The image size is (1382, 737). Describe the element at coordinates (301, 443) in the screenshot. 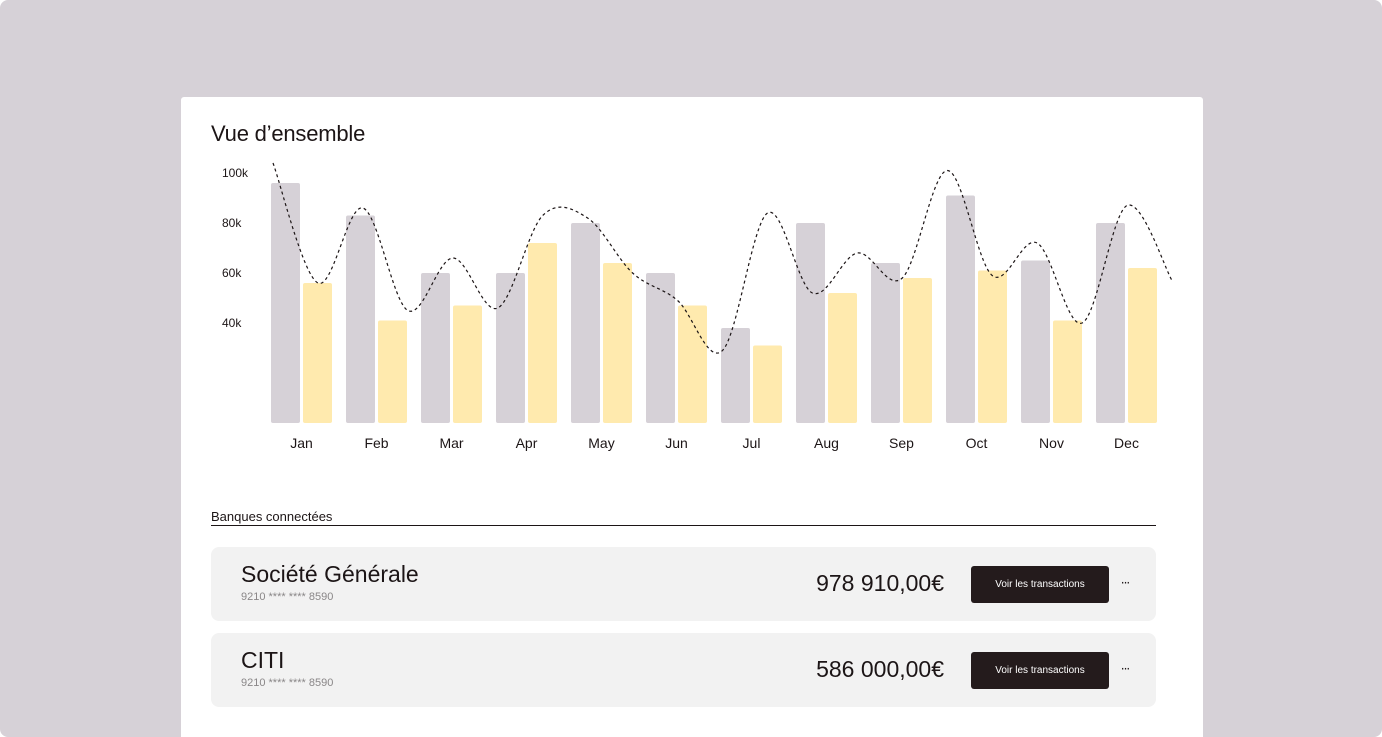

I see `x-tick-label: Jan` at that location.